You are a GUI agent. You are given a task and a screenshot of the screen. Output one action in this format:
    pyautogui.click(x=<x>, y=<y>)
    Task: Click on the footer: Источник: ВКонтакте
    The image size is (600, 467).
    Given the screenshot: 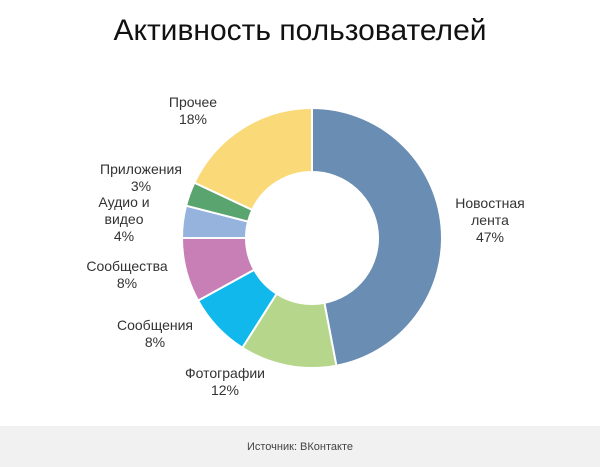 What is the action you would take?
    pyautogui.click(x=300, y=446)
    